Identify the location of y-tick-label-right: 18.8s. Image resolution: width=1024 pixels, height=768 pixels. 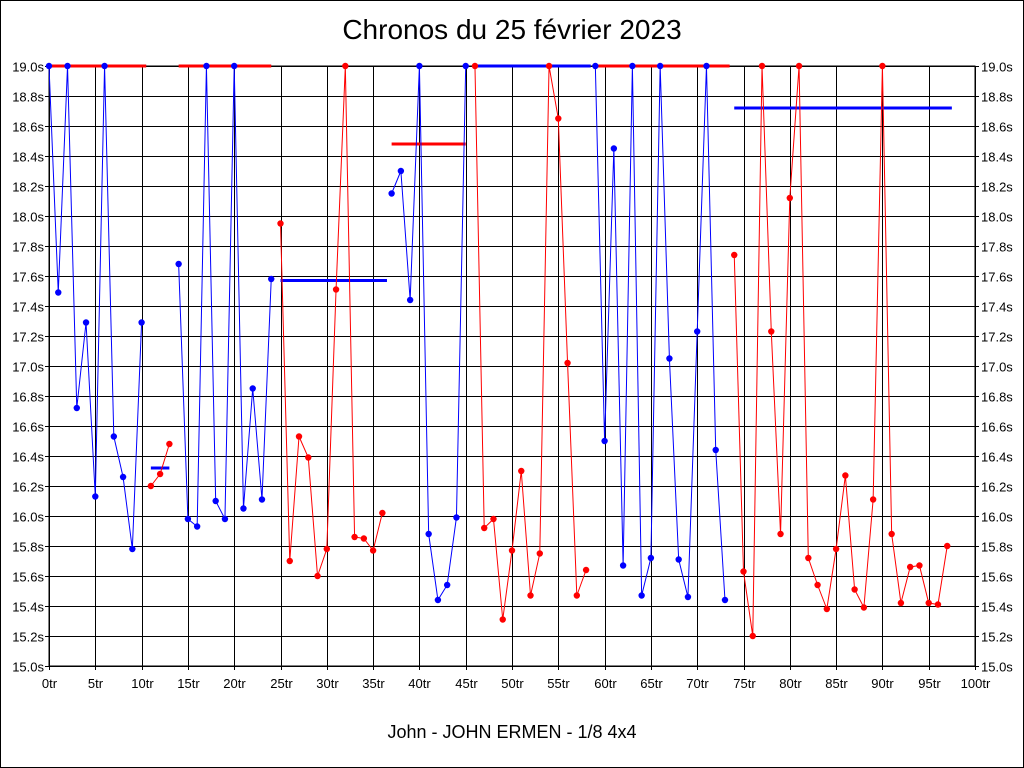
(997, 97).